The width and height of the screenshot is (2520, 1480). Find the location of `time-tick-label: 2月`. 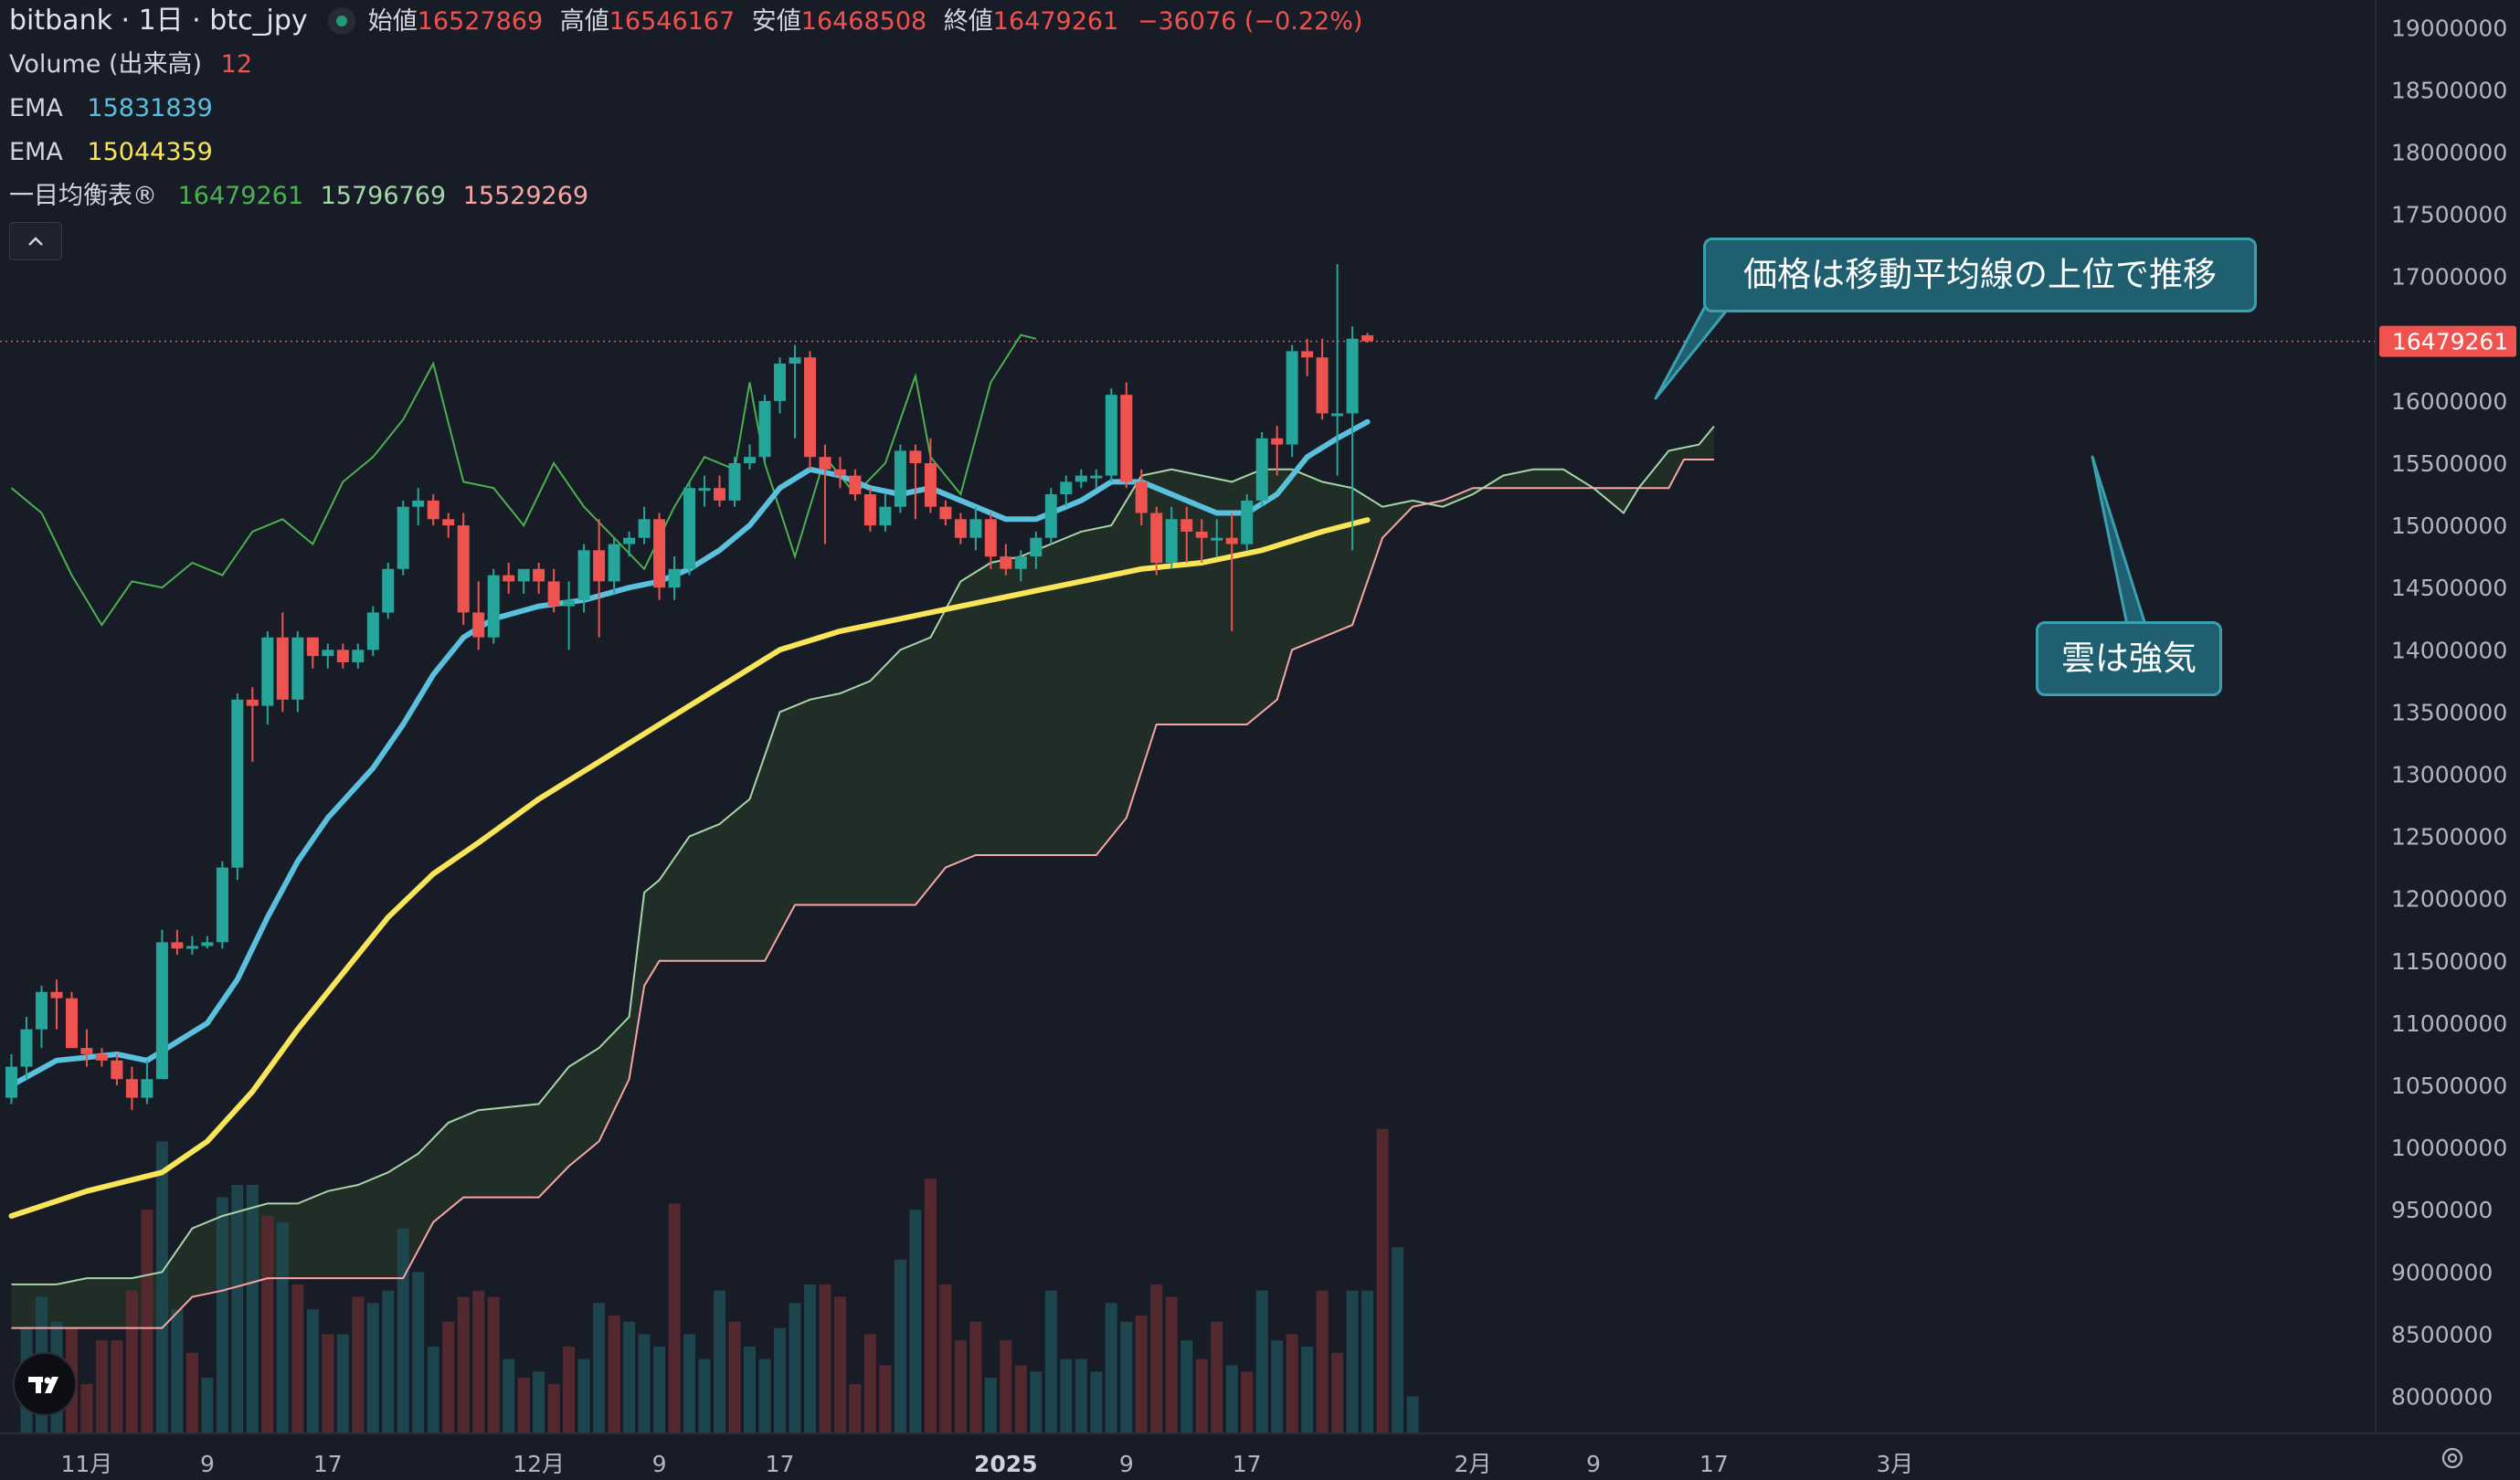

time-tick-label: 2月 is located at coordinates (1473, 1464).